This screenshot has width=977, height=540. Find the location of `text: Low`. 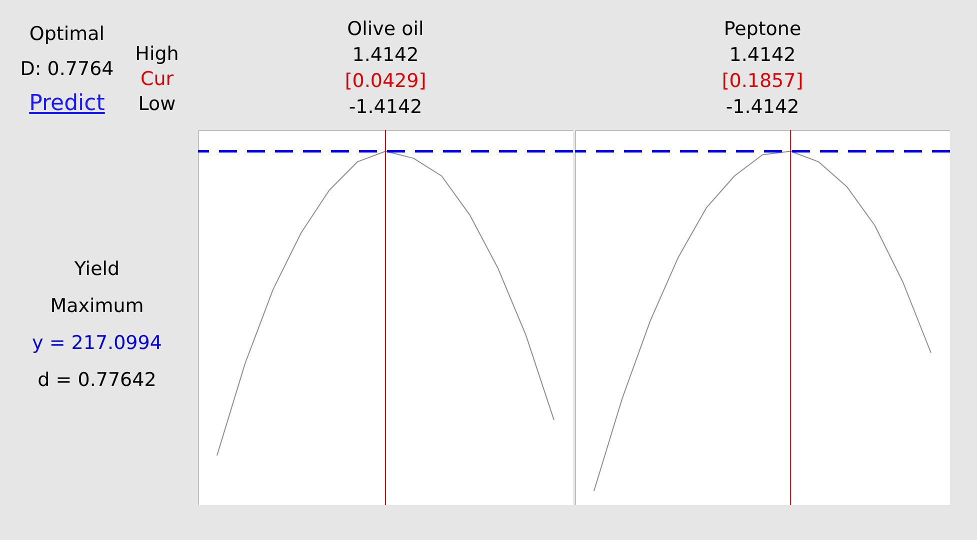

text: Low is located at coordinates (157, 104).